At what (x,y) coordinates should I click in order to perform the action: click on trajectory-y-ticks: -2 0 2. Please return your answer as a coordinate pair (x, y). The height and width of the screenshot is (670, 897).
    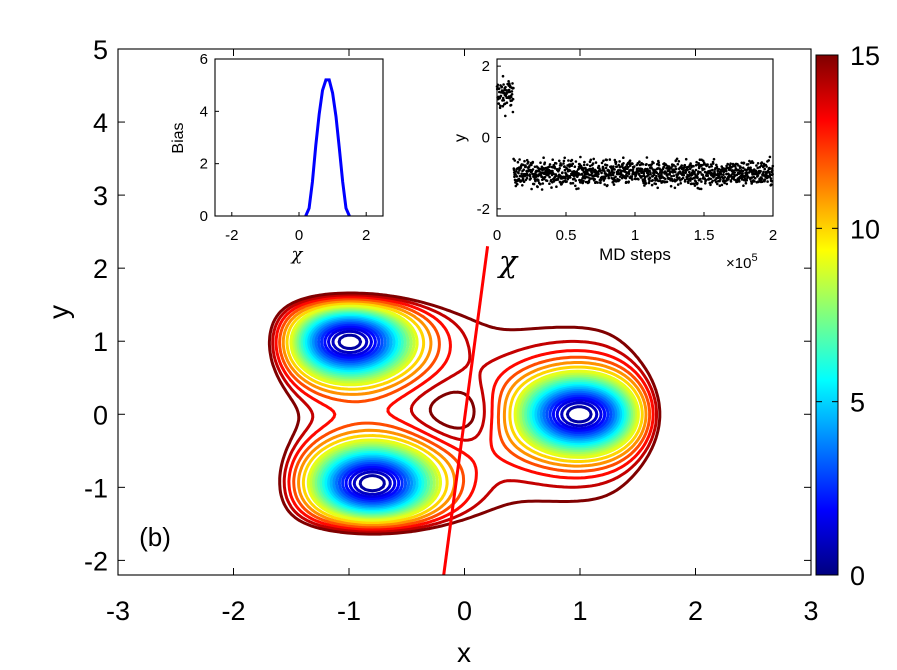
    Looking at the image, I should click on (489, 138).